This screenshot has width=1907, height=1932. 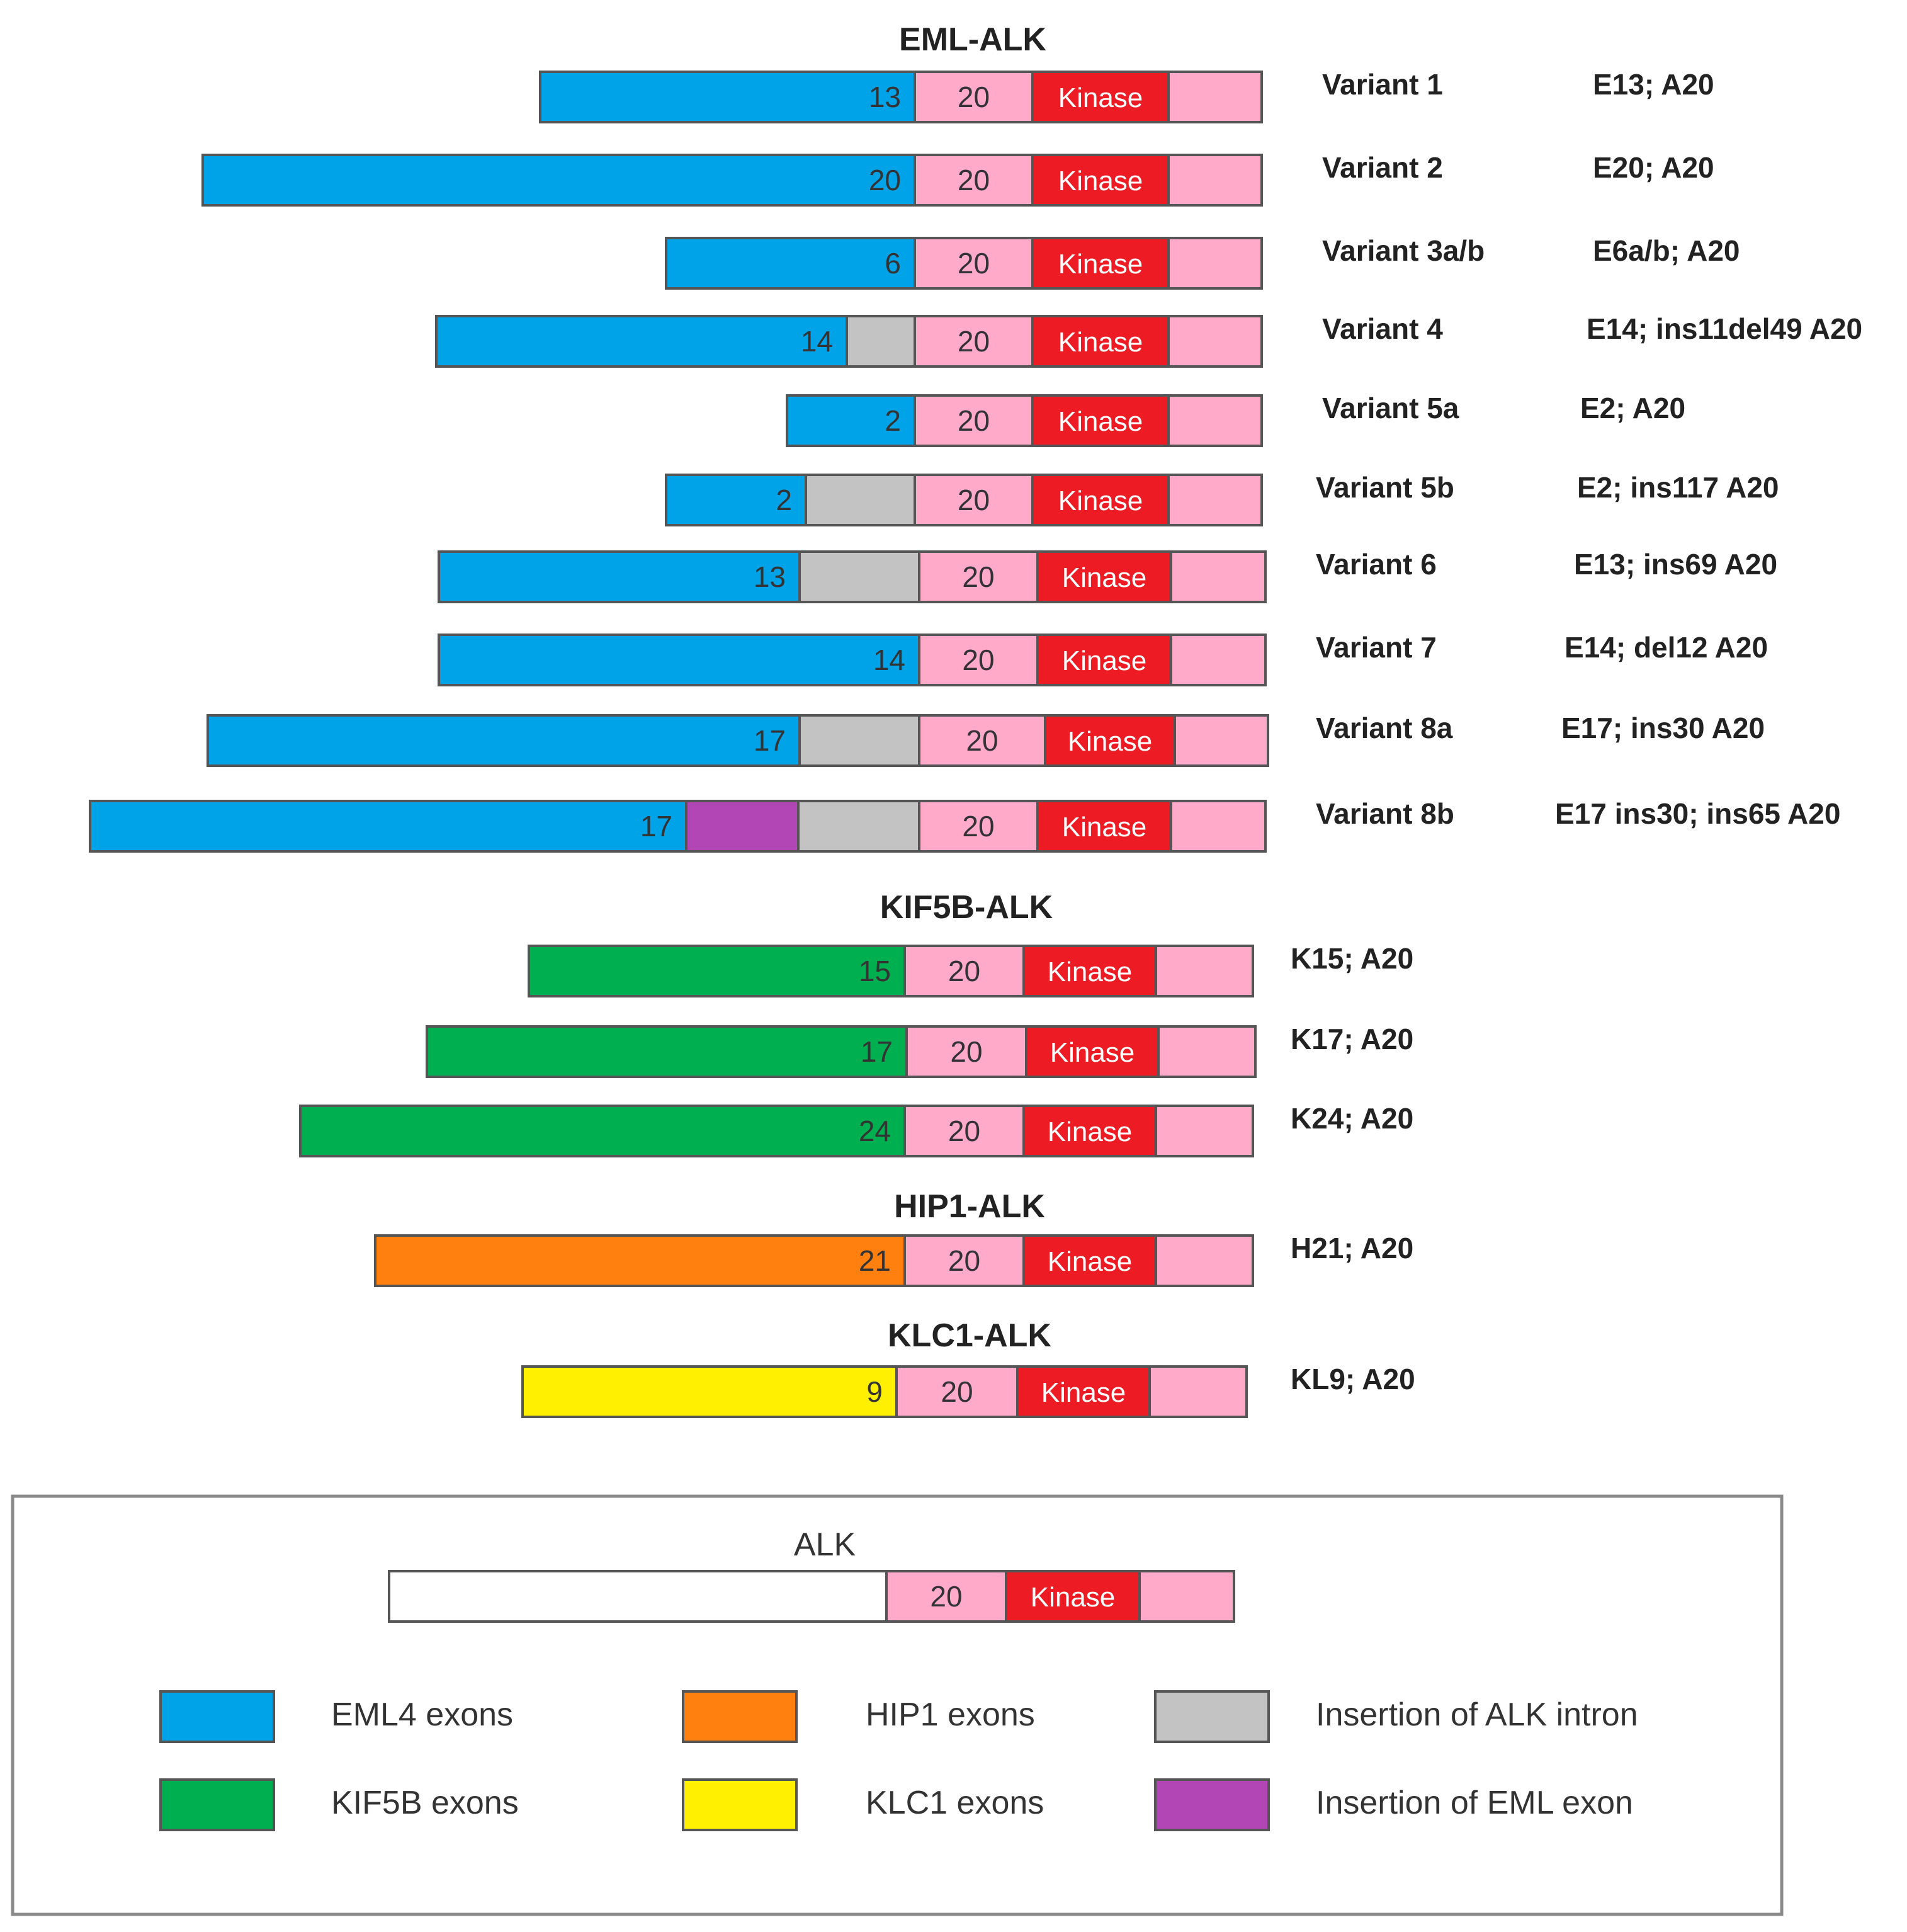 I want to click on fusion-row: 20 20 Kinase Variant 2 E20; A20, so click(x=957, y=179).